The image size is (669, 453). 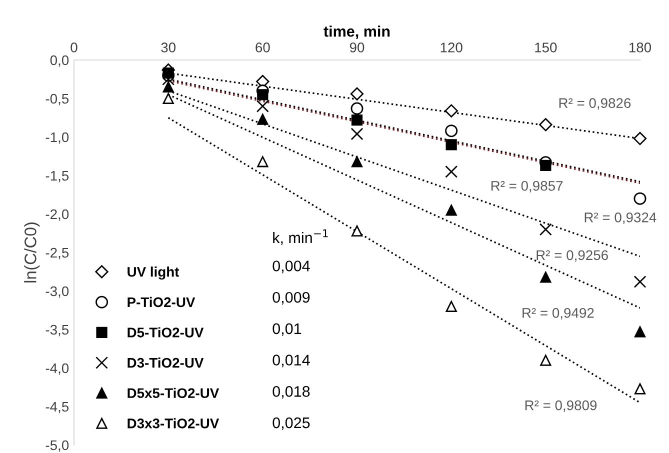 What do you see at coordinates (572, 256) in the screenshot?
I see `annotation: R² = 0,9256` at bounding box center [572, 256].